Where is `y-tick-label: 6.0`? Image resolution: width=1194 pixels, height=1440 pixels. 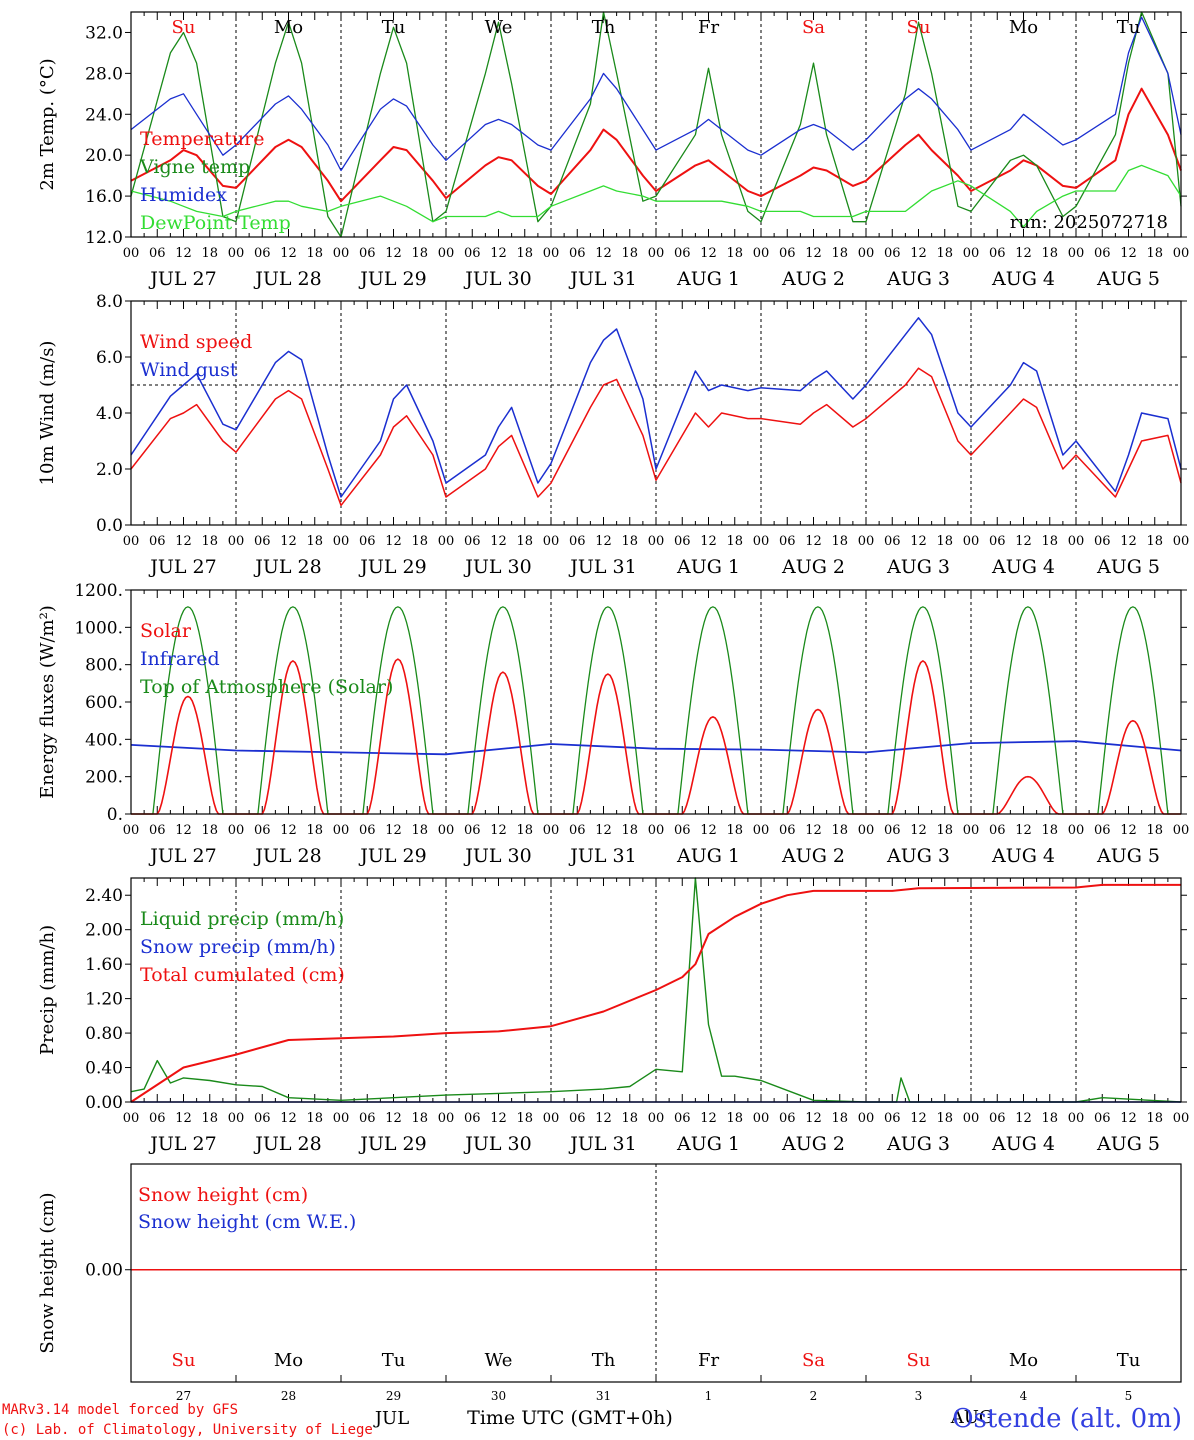 y-tick-label: 6.0 is located at coordinates (109, 358).